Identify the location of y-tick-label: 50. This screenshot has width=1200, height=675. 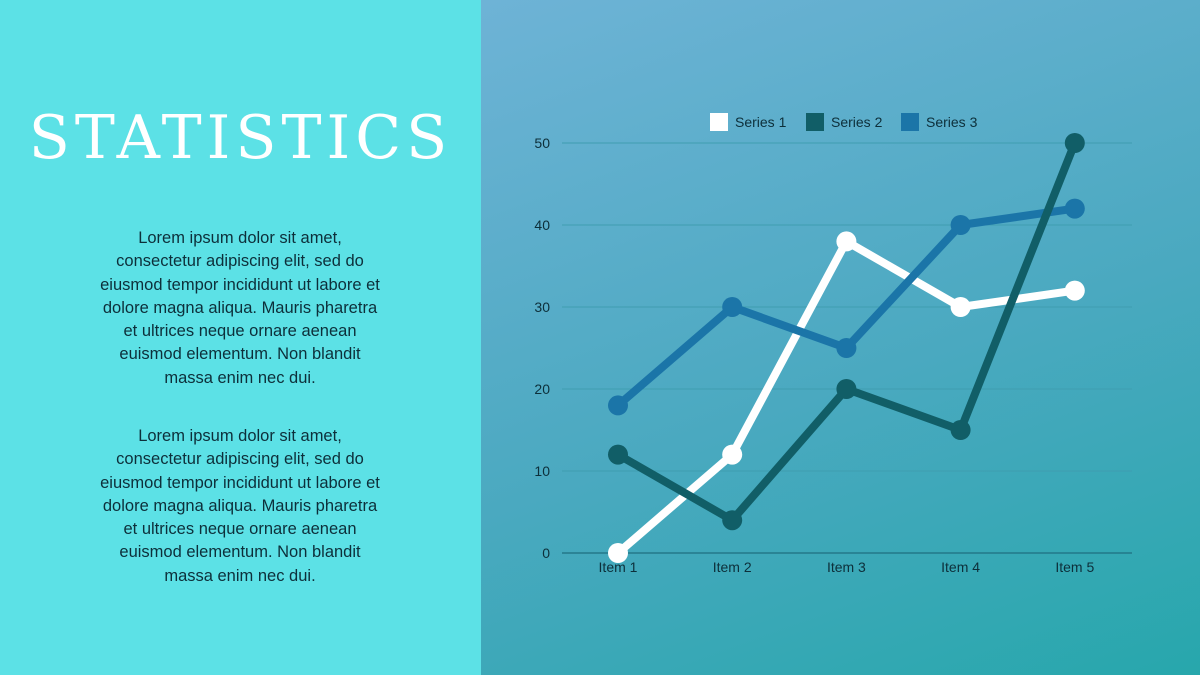
(542, 143).